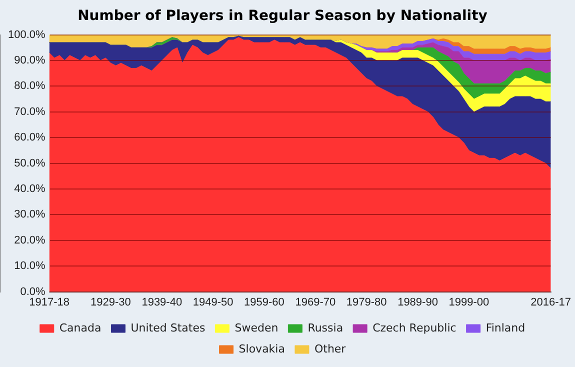 This screenshot has height=367, width=575. Describe the element at coordinates (27, 34) in the screenshot. I see `y-tick-label: 100.0%` at that location.